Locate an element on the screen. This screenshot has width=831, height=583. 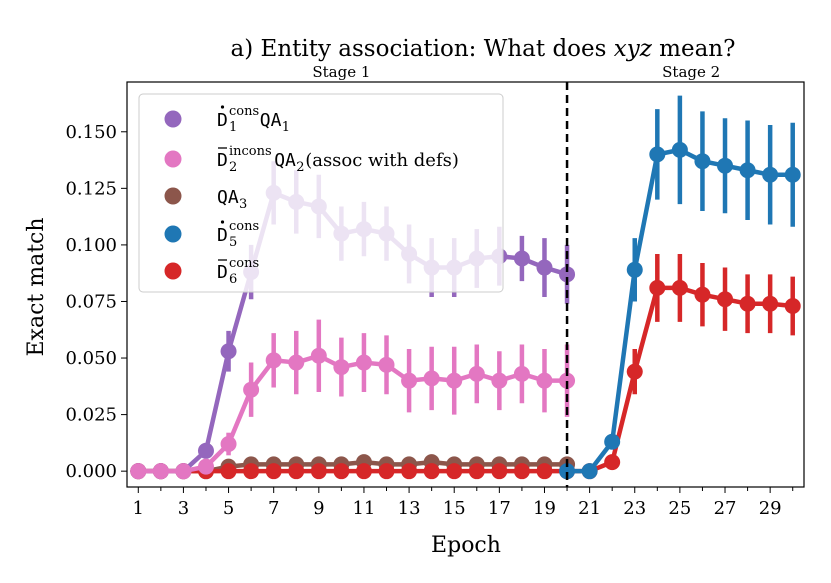
y-tick-label: 0.000 is located at coordinates (91, 471).